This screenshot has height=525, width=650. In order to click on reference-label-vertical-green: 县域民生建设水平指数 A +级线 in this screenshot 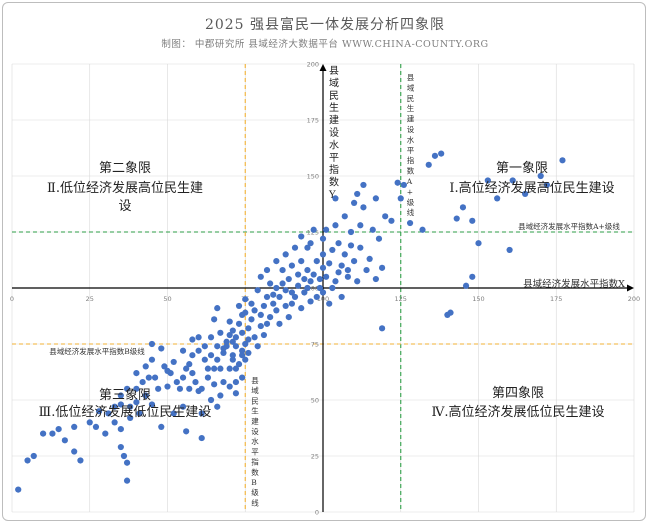, I will do `click(410, 145)`.